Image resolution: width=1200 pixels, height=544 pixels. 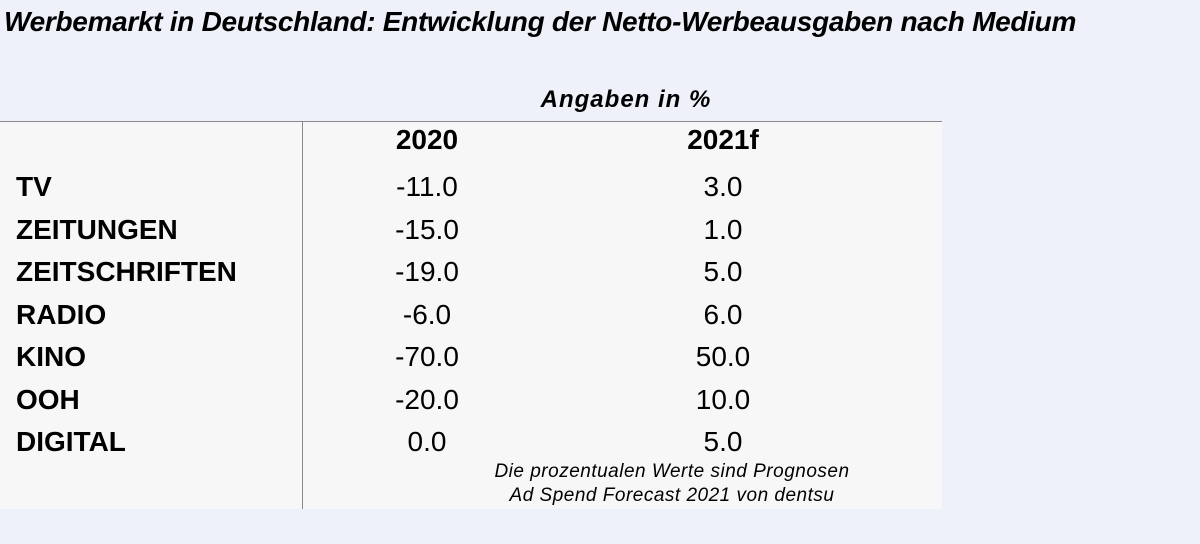 I want to click on value-2020: -70.0, so click(x=427, y=356).